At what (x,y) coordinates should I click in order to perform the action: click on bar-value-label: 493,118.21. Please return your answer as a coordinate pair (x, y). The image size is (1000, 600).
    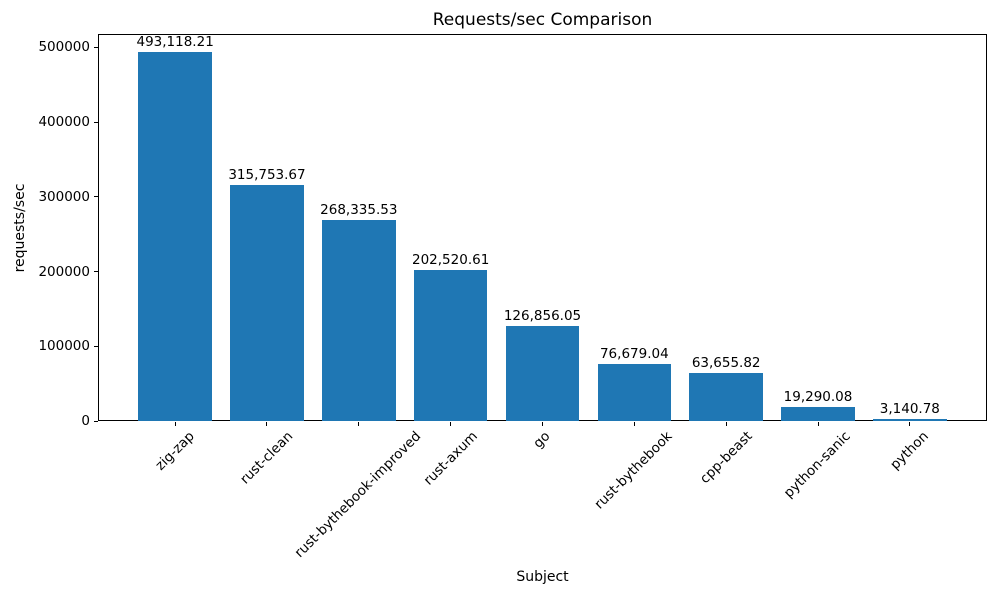
    Looking at the image, I should click on (175, 42).